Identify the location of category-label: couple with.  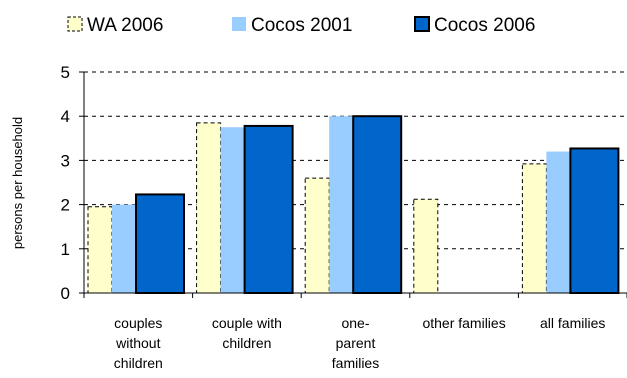
(247, 323).